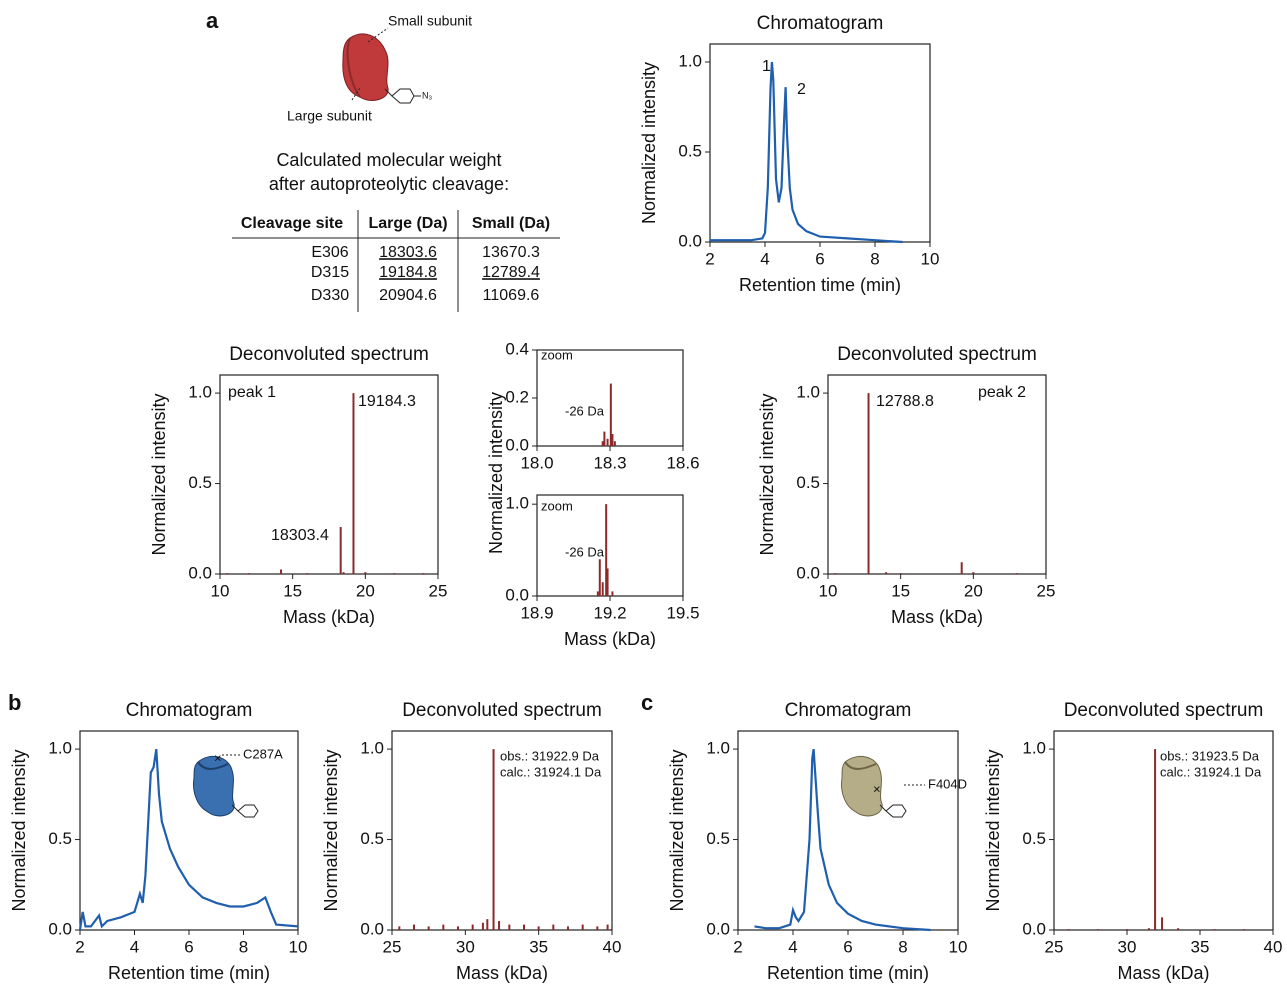  I want to click on annotation: F404D, so click(947, 783).